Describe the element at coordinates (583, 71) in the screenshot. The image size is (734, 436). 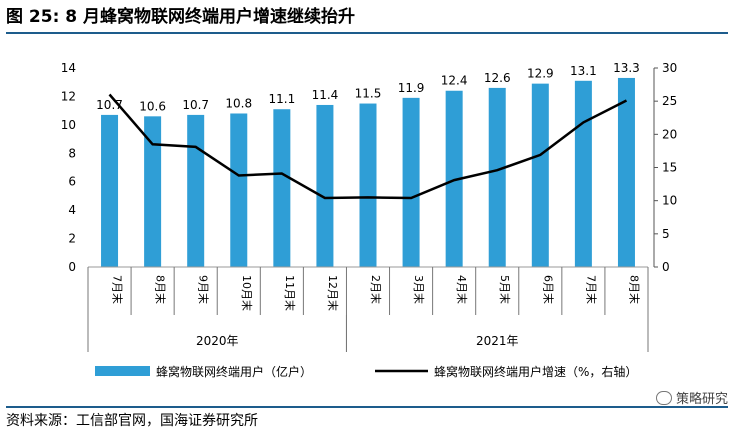
I see `bar-value-label-12: 13.1` at that location.